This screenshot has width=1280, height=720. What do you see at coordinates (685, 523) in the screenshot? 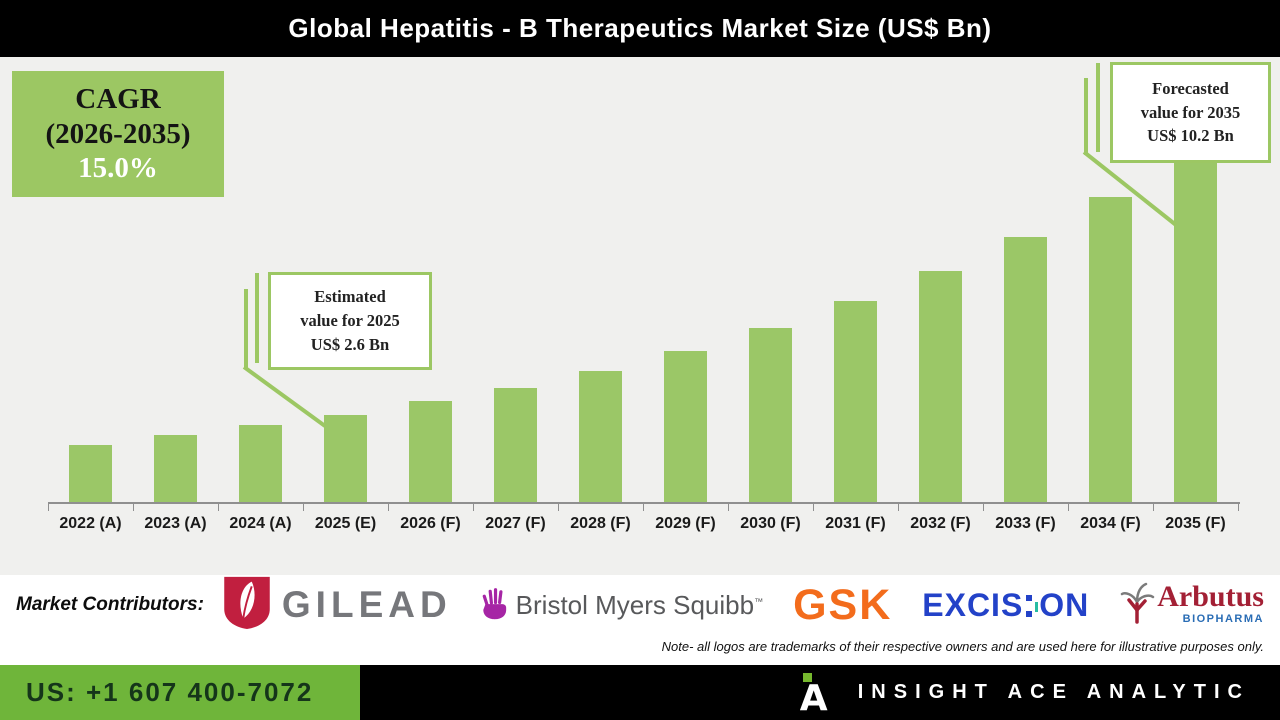
I see `x-axis-label: 2029 (F)` at bounding box center [685, 523].